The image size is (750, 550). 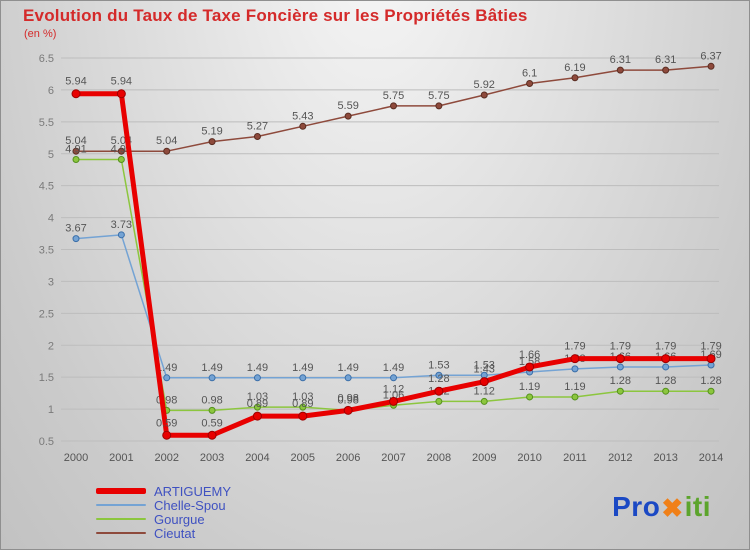 What do you see at coordinates (484, 391) in the screenshot?
I see `data-point-label-gourgue: 1.12` at bounding box center [484, 391].